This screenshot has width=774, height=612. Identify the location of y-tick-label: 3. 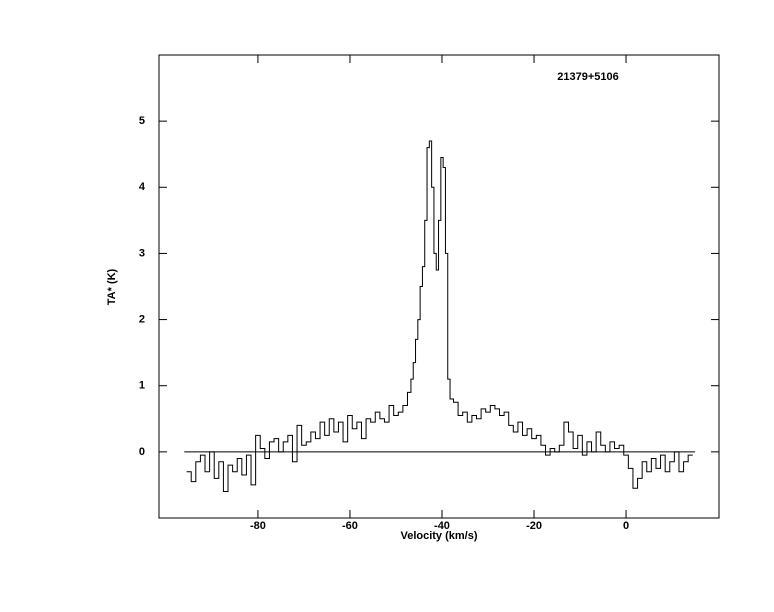
(142, 253).